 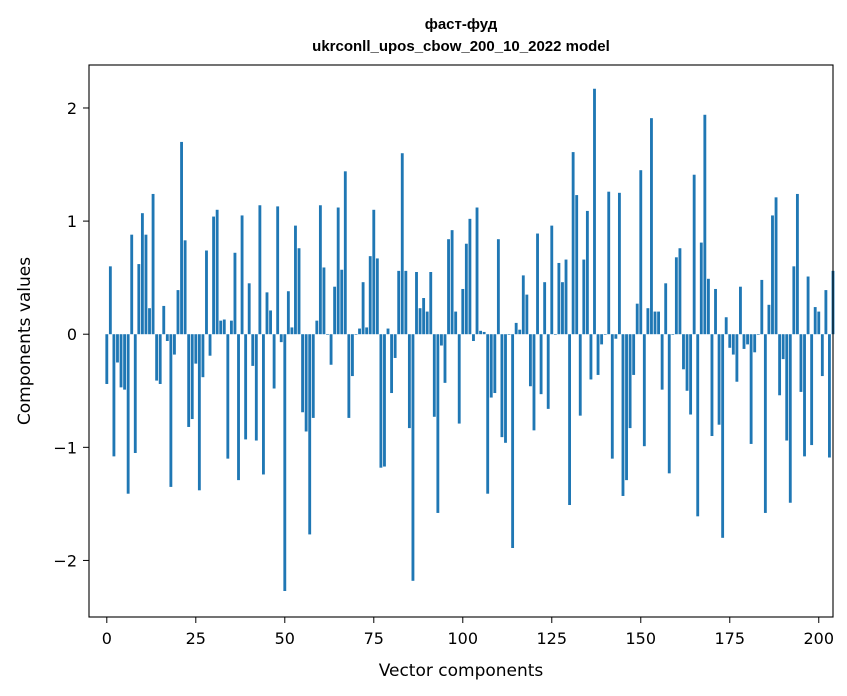 I want to click on y-axis-ticks: −2 −1 0 1 2, so click(x=71, y=334).